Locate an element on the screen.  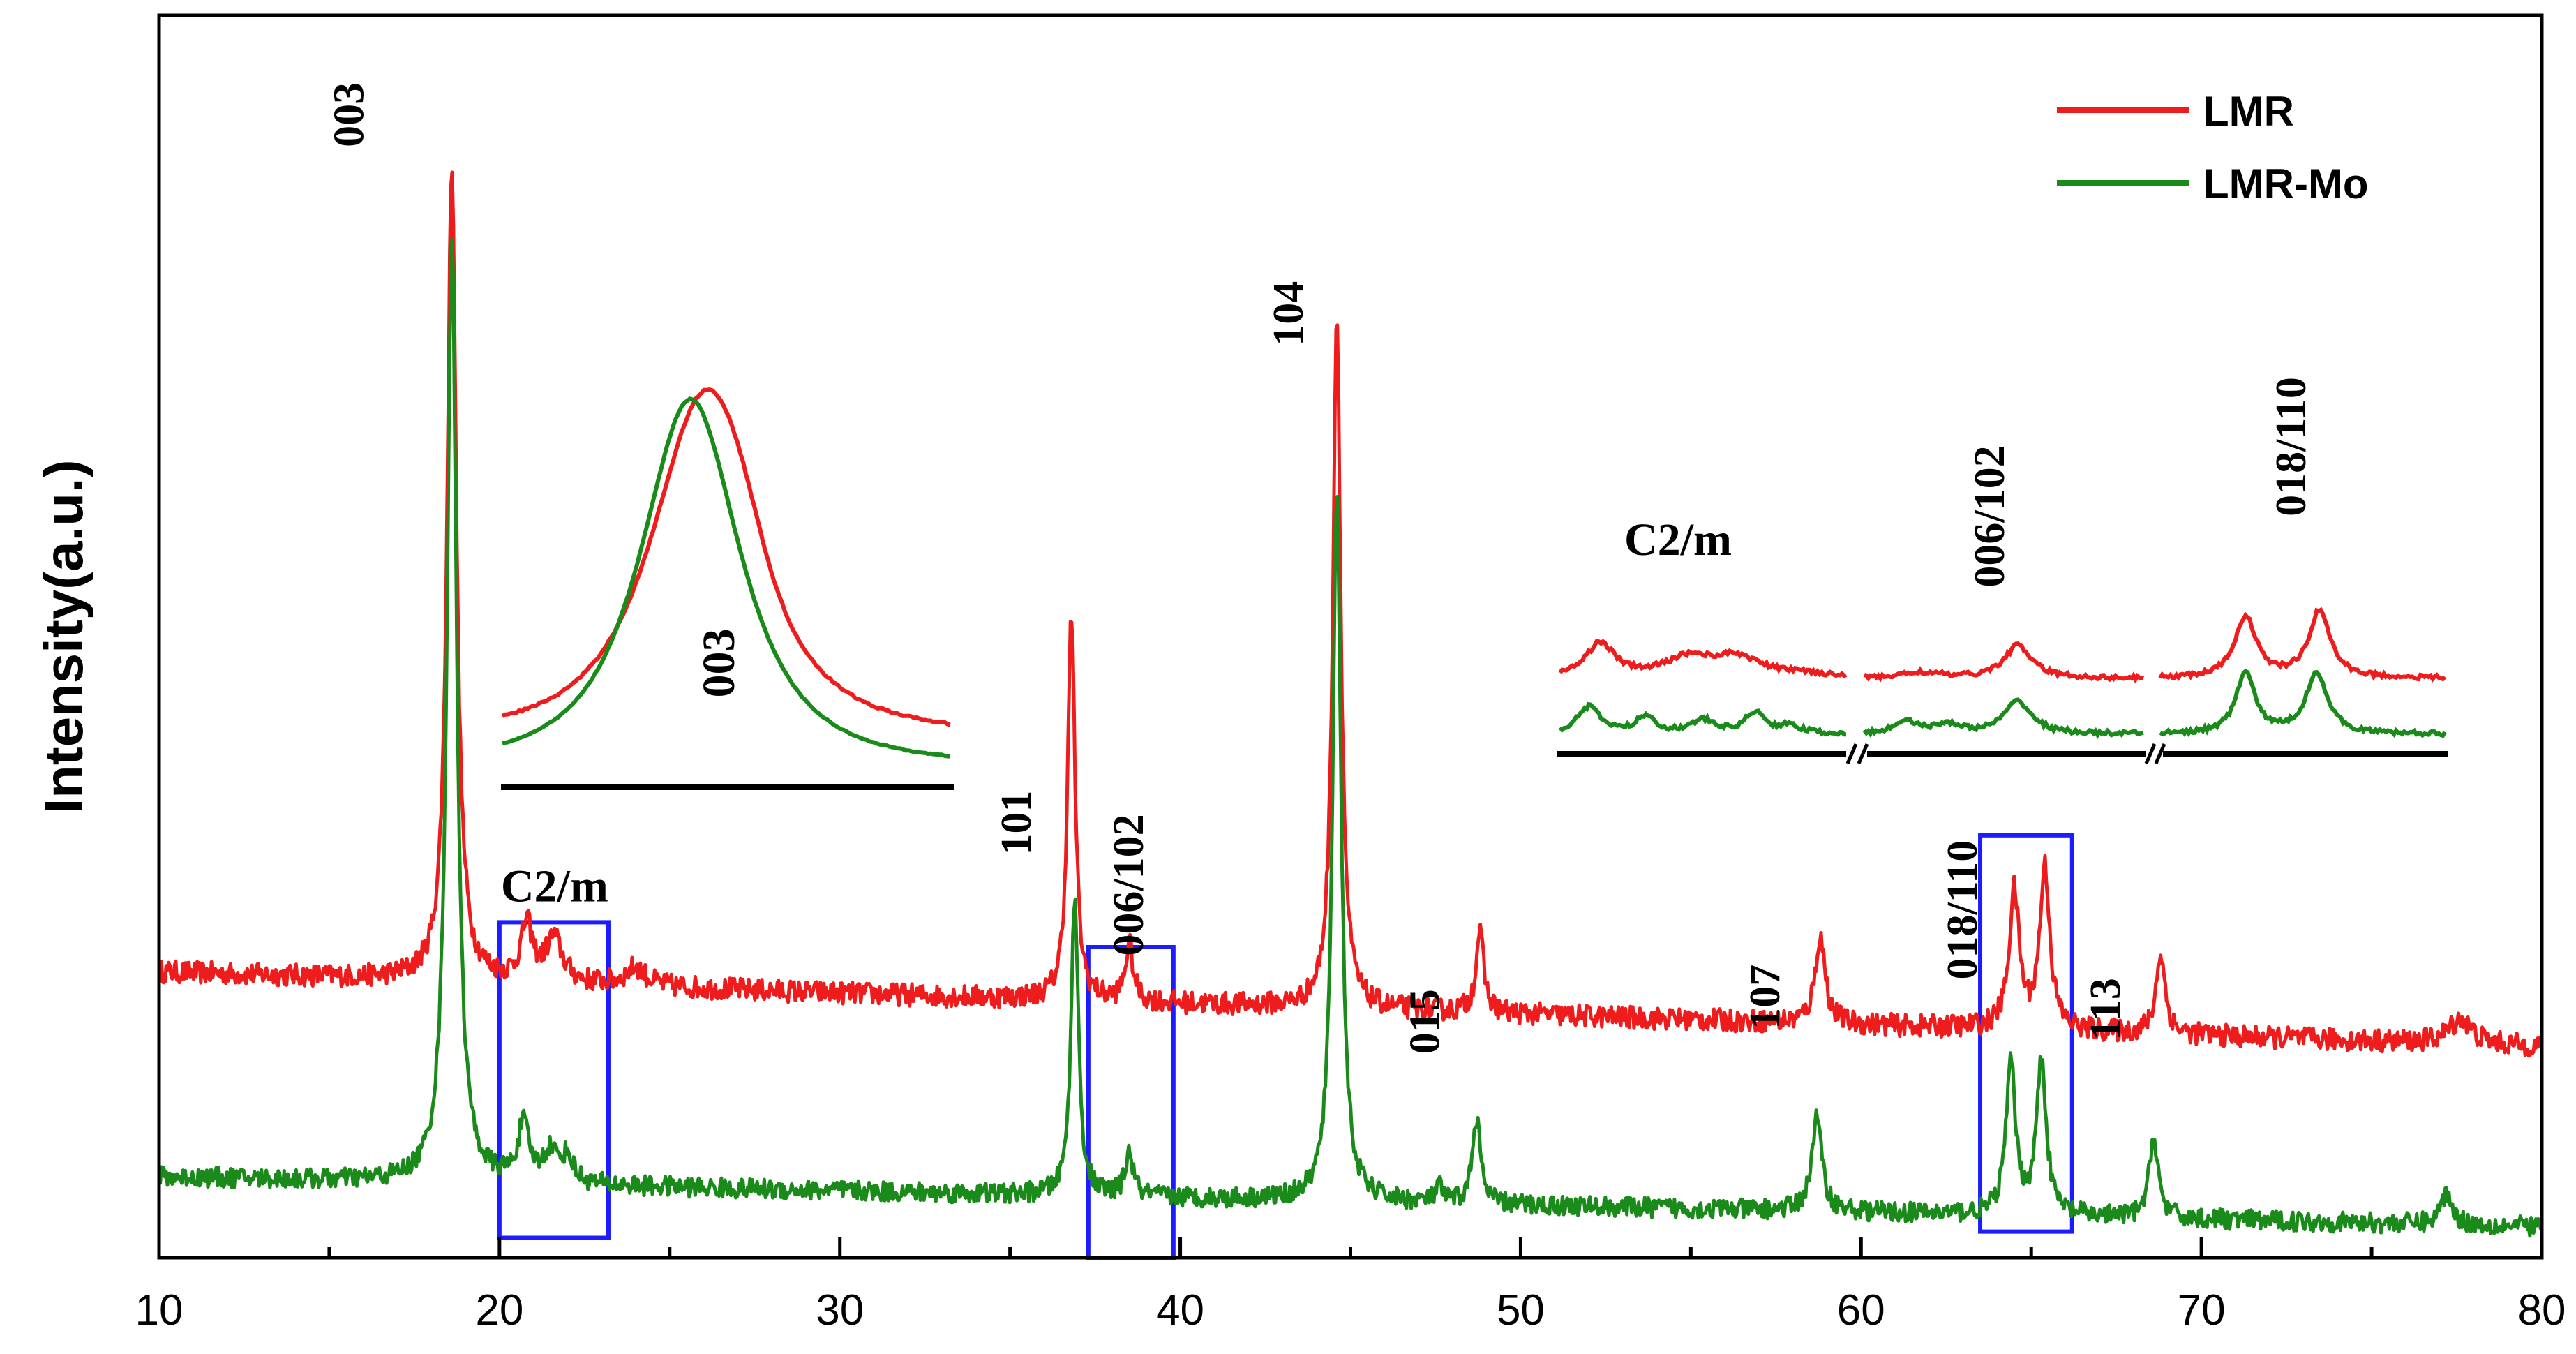
x-tick-label: 40 is located at coordinates (1180, 1310).